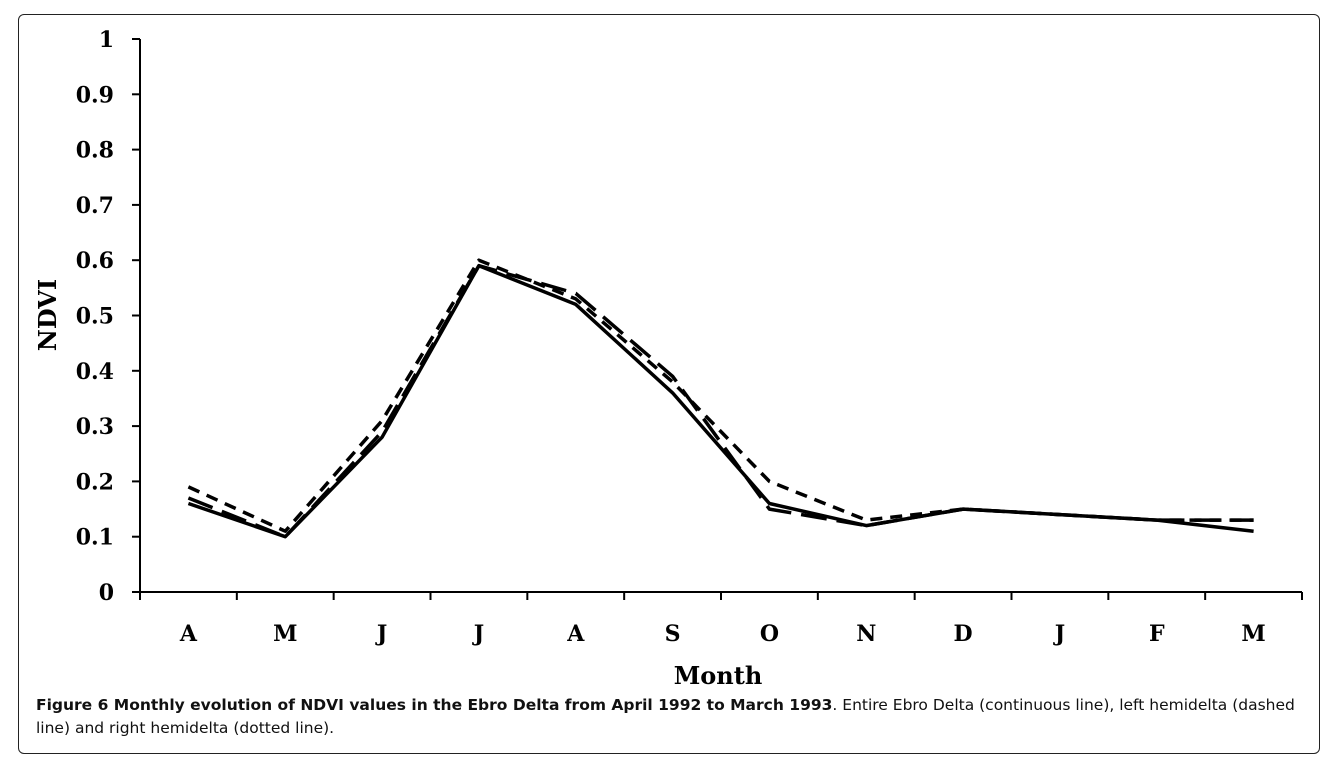 The height and width of the screenshot is (768, 1338). I want to click on x-tick-label: N, so click(866, 634).